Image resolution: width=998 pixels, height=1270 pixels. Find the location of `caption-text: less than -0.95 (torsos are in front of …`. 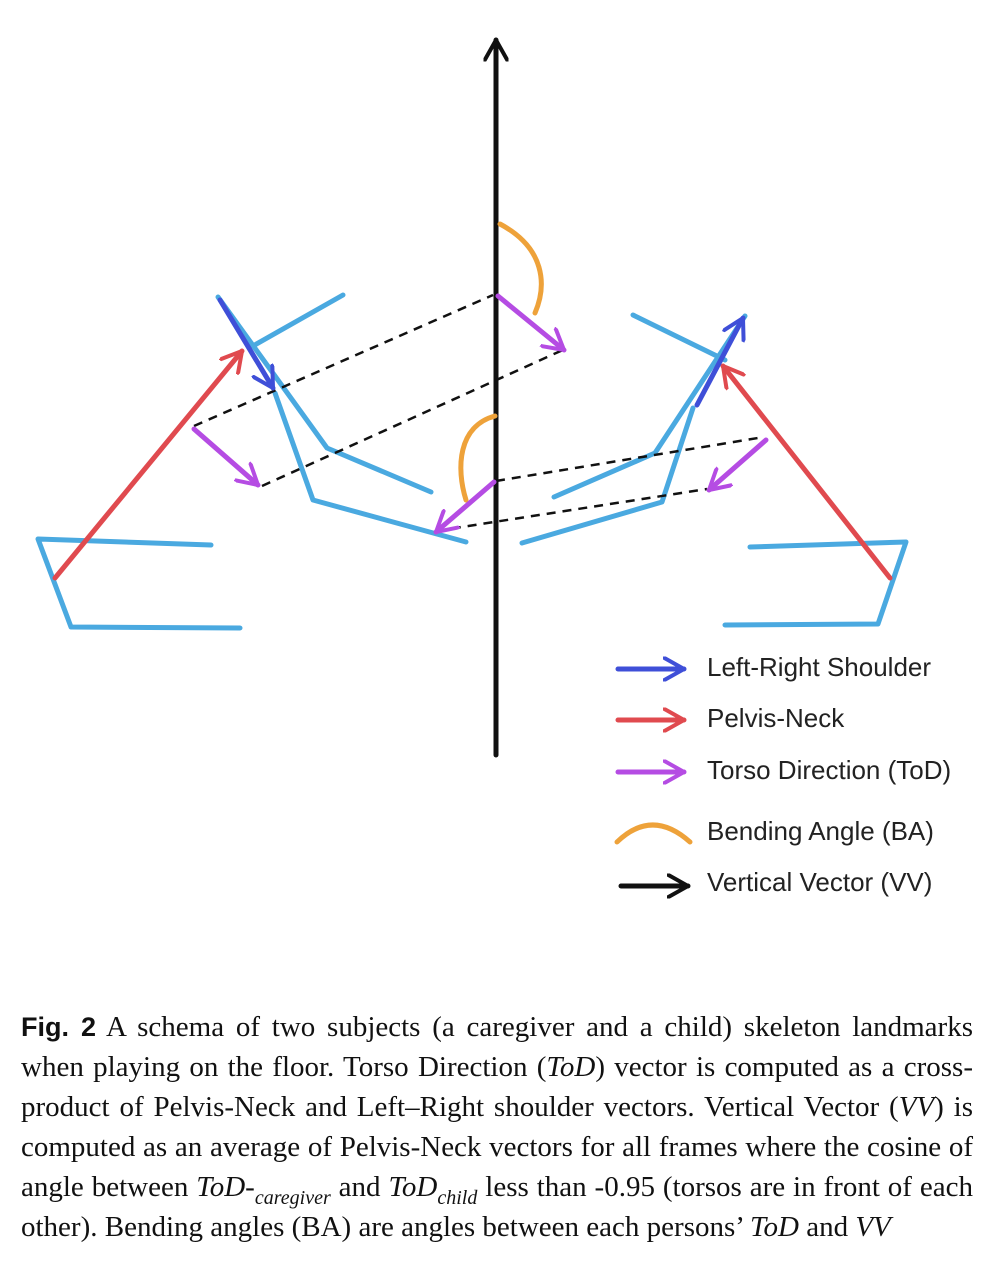

caption-text: less than -0.95 (torsos are in front of … is located at coordinates (497, 1207).